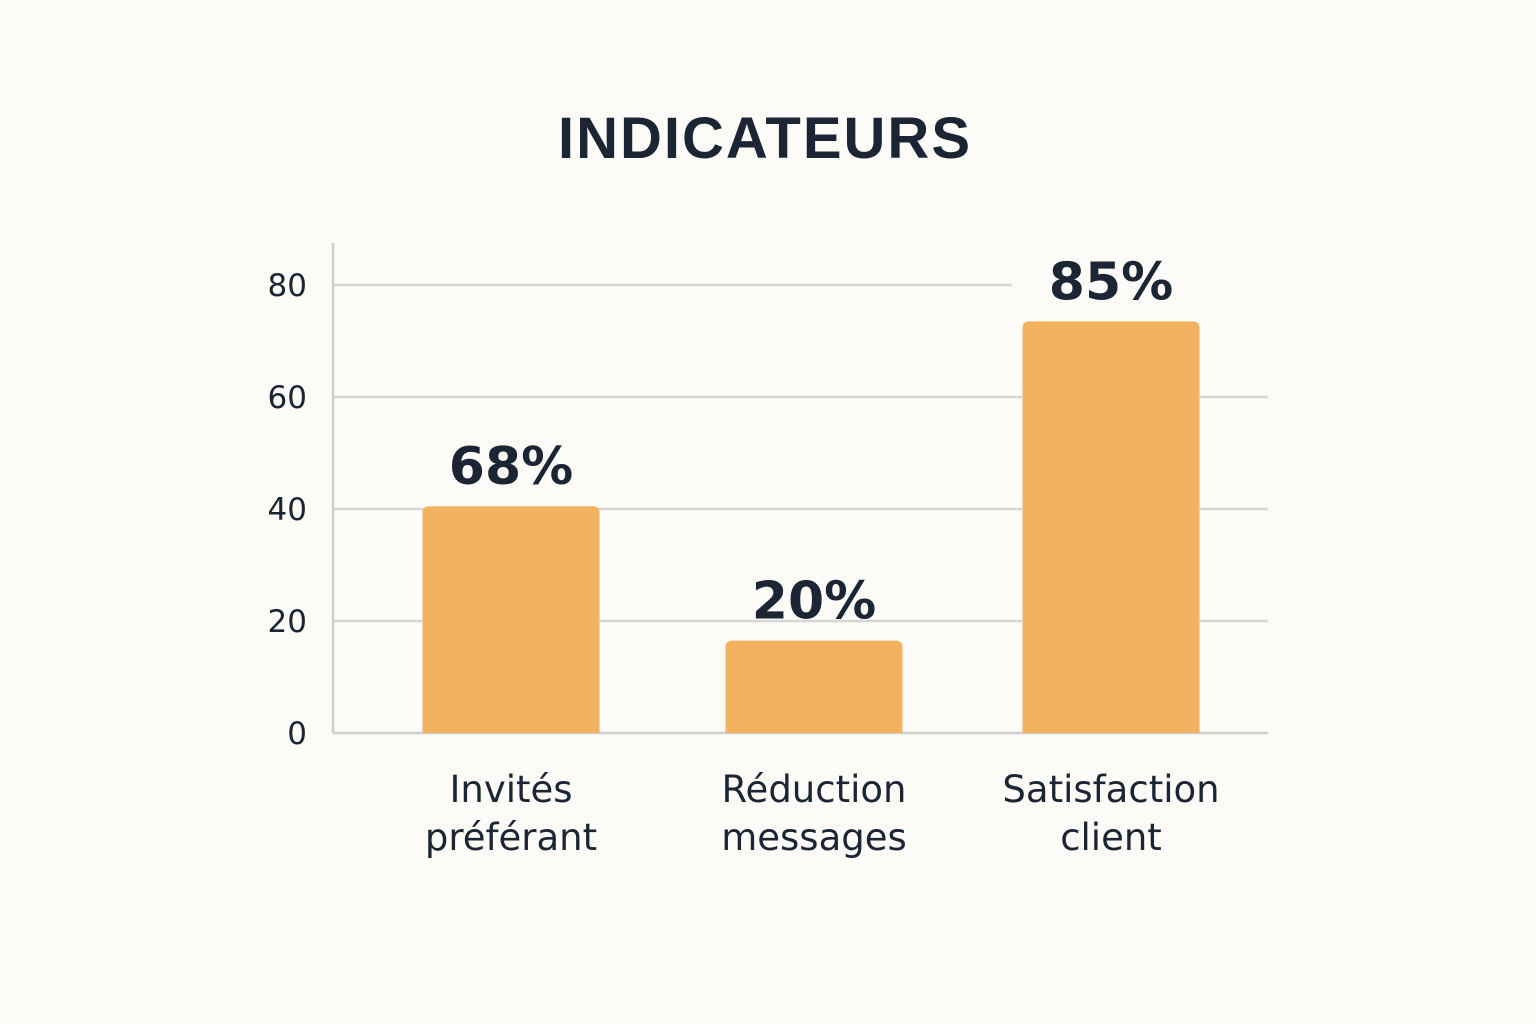 The width and height of the screenshot is (1536, 1024). Describe the element at coordinates (814, 602) in the screenshot. I see `data-label: 20%` at that location.